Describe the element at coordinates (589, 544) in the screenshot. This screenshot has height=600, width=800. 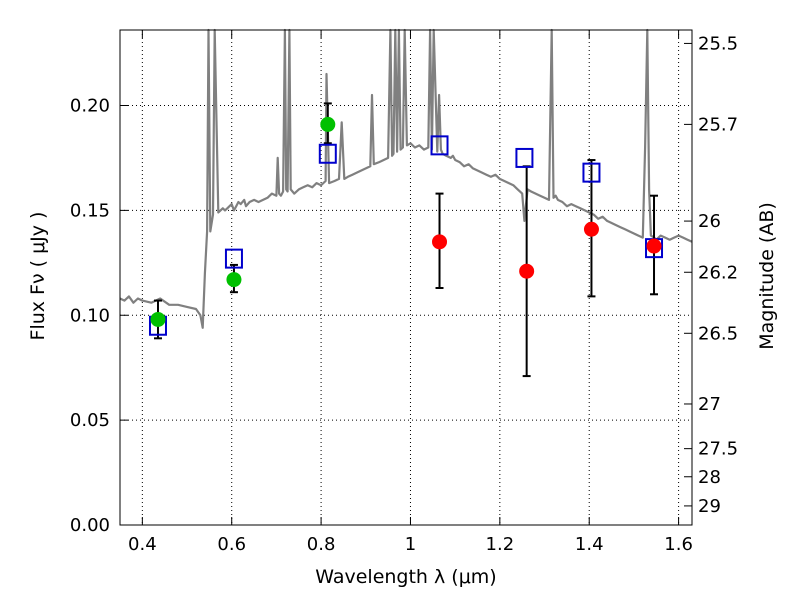
I see `x-tick-label: 1.4` at that location.